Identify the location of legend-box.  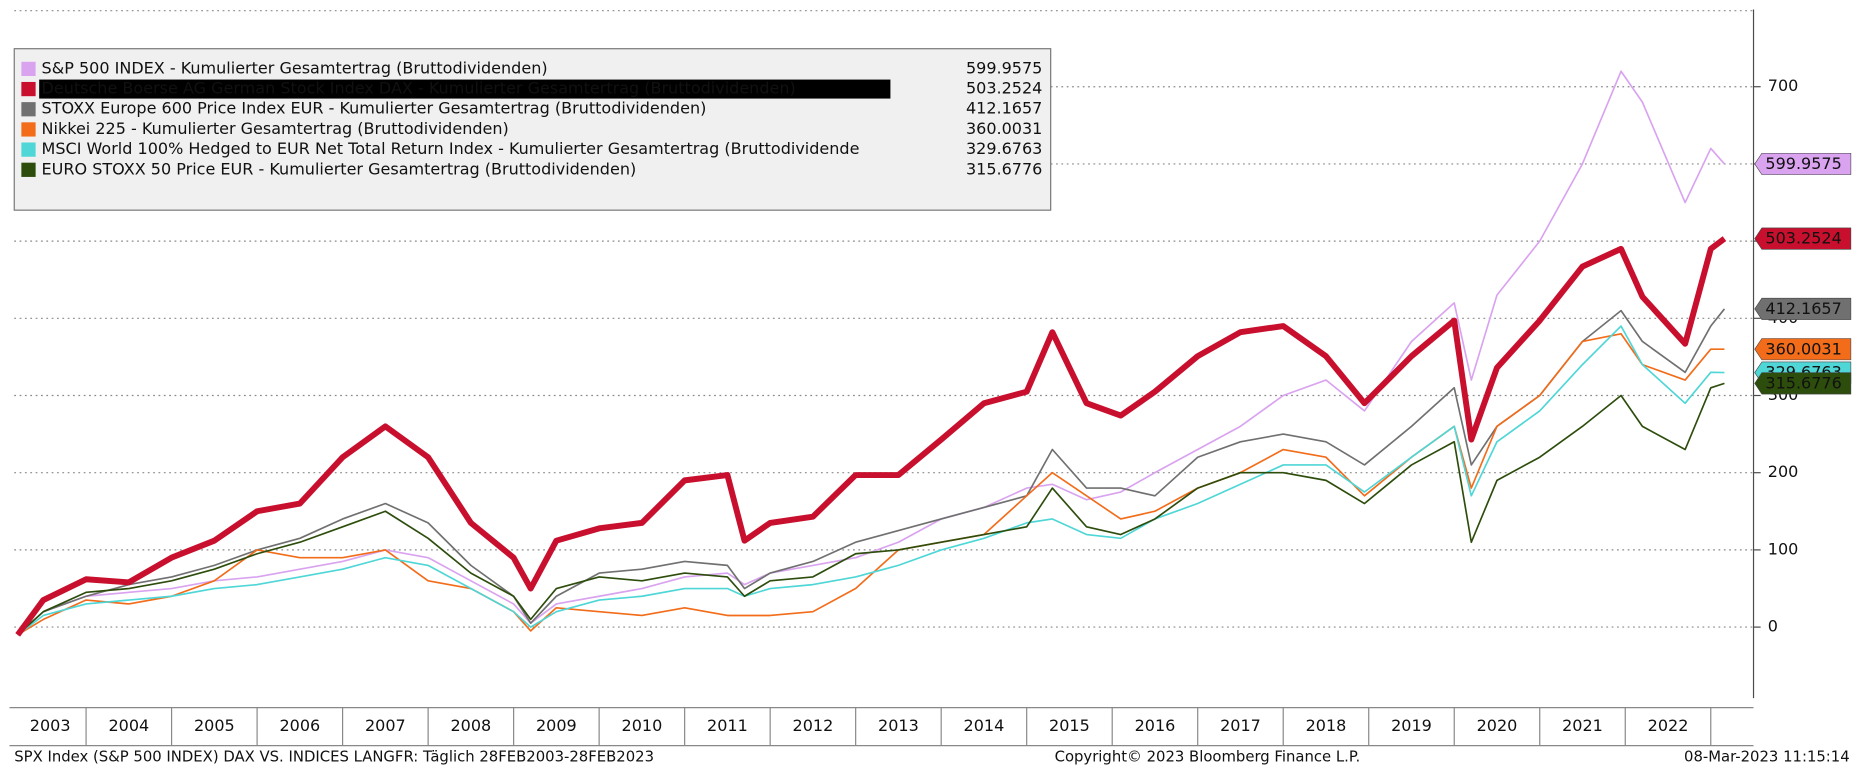
(532, 129).